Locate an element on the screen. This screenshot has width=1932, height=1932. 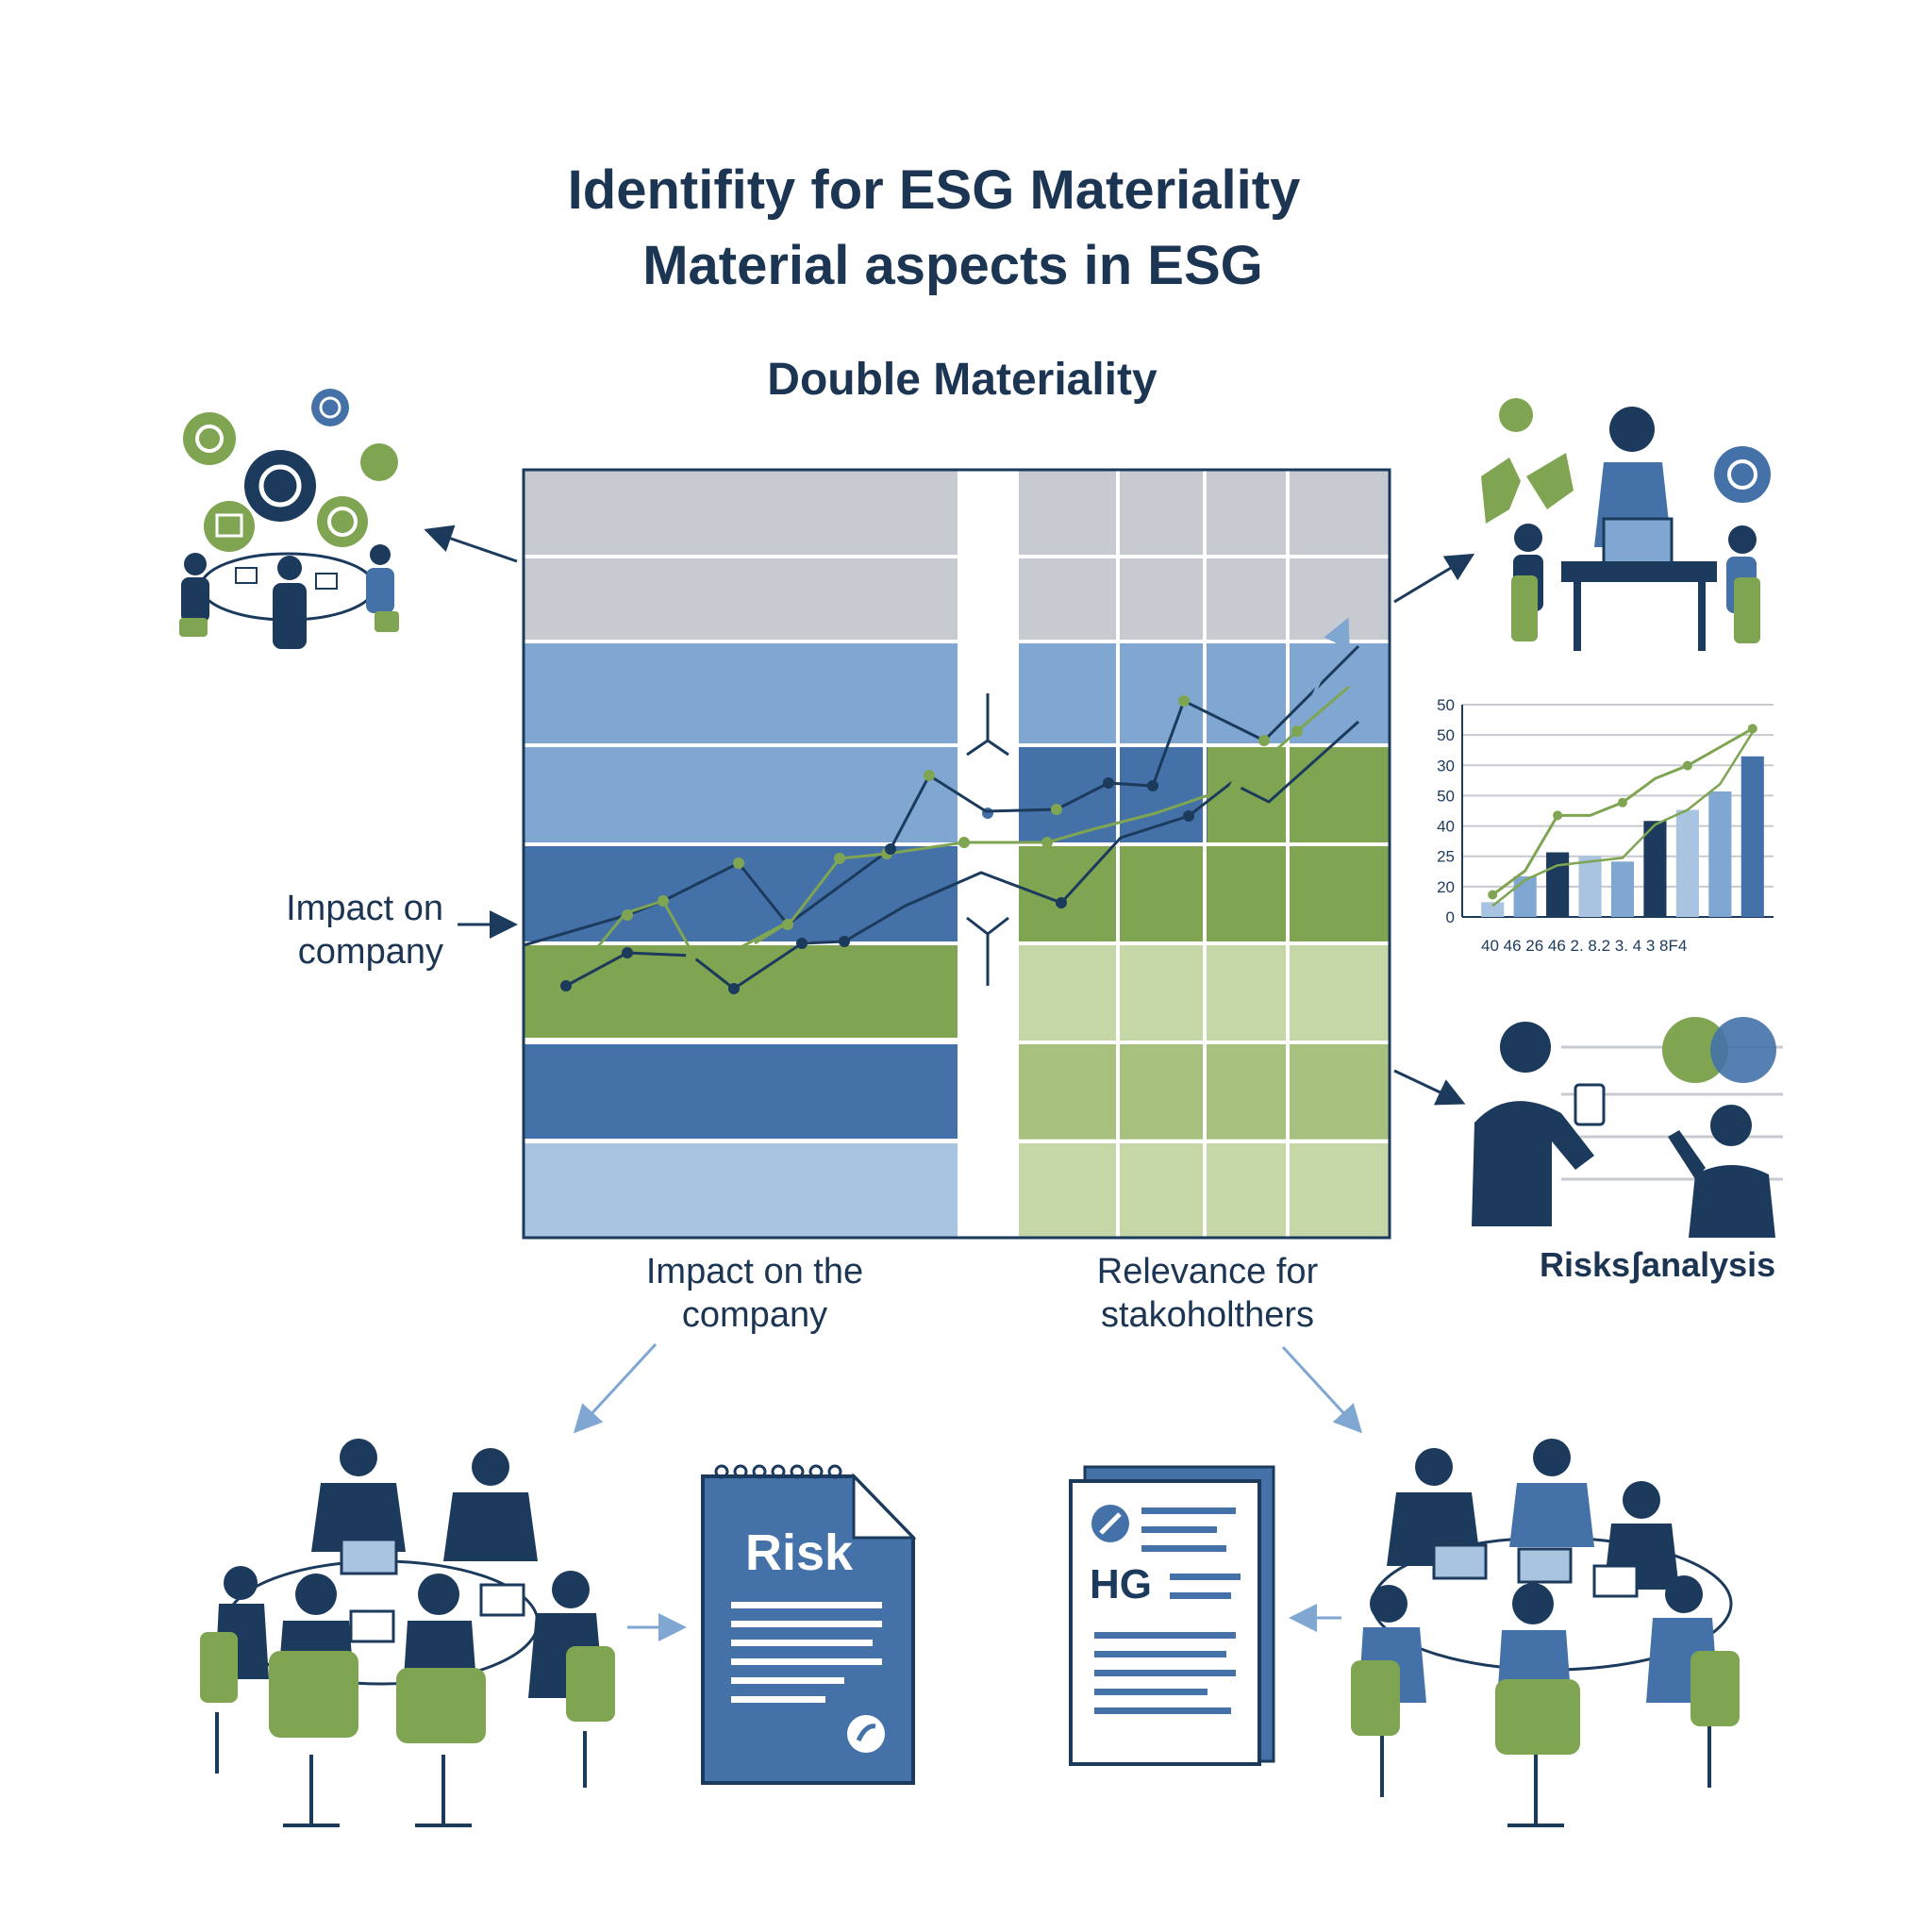
diagram-subtitle: Double Materiality is located at coordinates (963, 380).